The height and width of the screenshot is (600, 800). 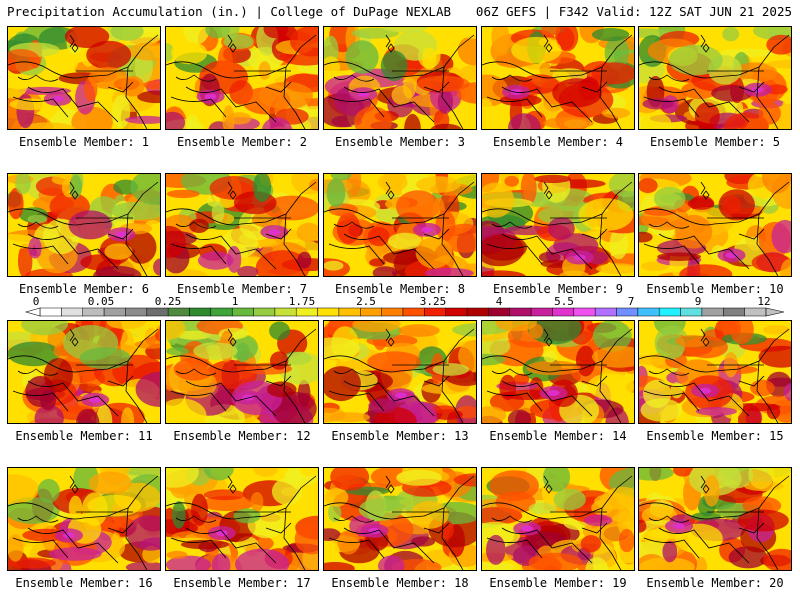 What do you see at coordinates (242, 583) in the screenshot?
I see `ensemble-member-label: Ensemble Member: 17` at bounding box center [242, 583].